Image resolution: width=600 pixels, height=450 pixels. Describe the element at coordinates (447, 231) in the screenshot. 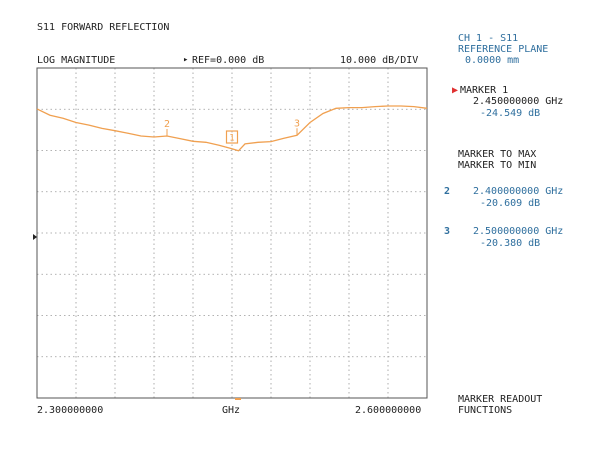

I see `marker3-number: 3` at that location.